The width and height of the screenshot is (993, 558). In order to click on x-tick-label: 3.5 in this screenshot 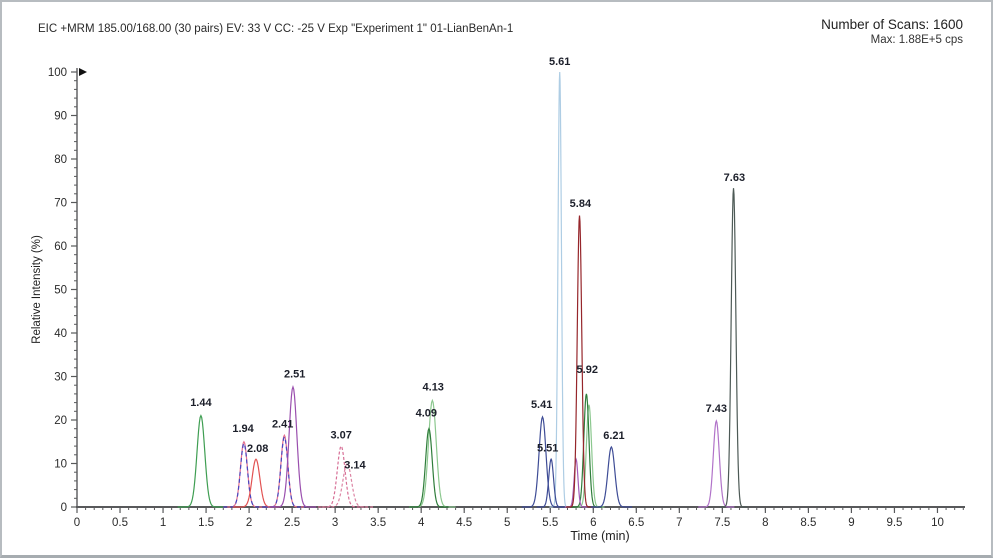, I will do `click(378, 523)`.